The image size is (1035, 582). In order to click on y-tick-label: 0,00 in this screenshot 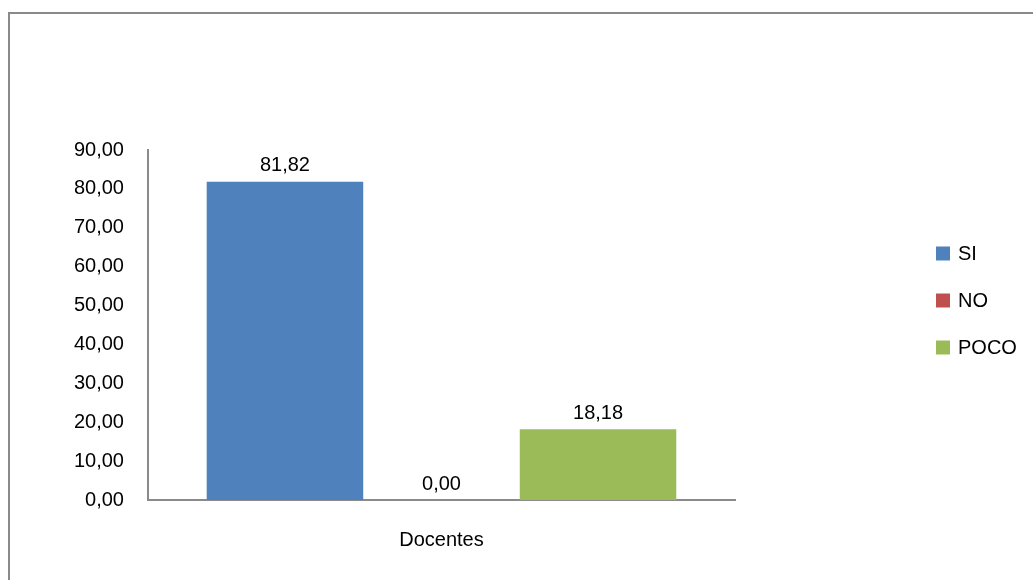, I will do `click(104, 498)`.